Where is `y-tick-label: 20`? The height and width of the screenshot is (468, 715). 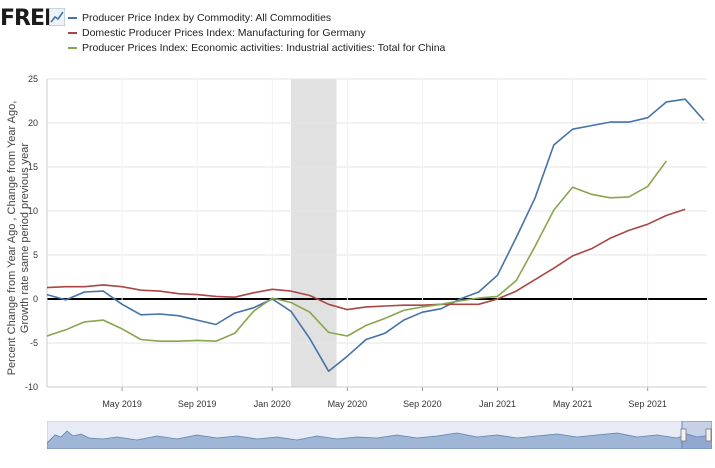 y-tick-label: 20 is located at coordinates (33, 123).